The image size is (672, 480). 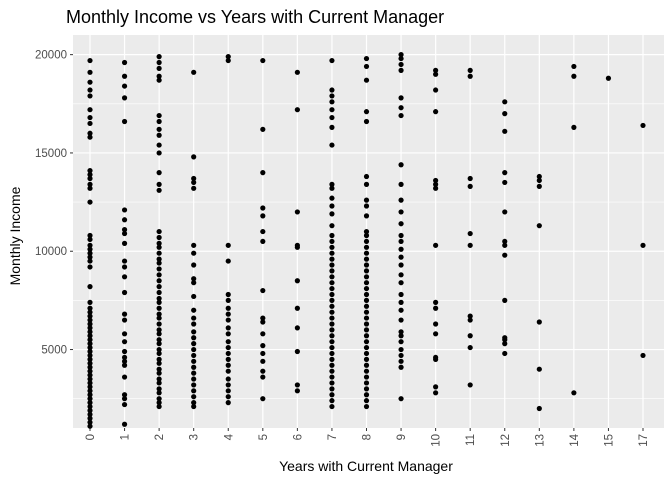 What do you see at coordinates (367, 437) in the screenshot?
I see `x-axis: 0 1 2 3 4 5 6 7 8 9 10 11 12 13 14 15 17` at bounding box center [367, 437].